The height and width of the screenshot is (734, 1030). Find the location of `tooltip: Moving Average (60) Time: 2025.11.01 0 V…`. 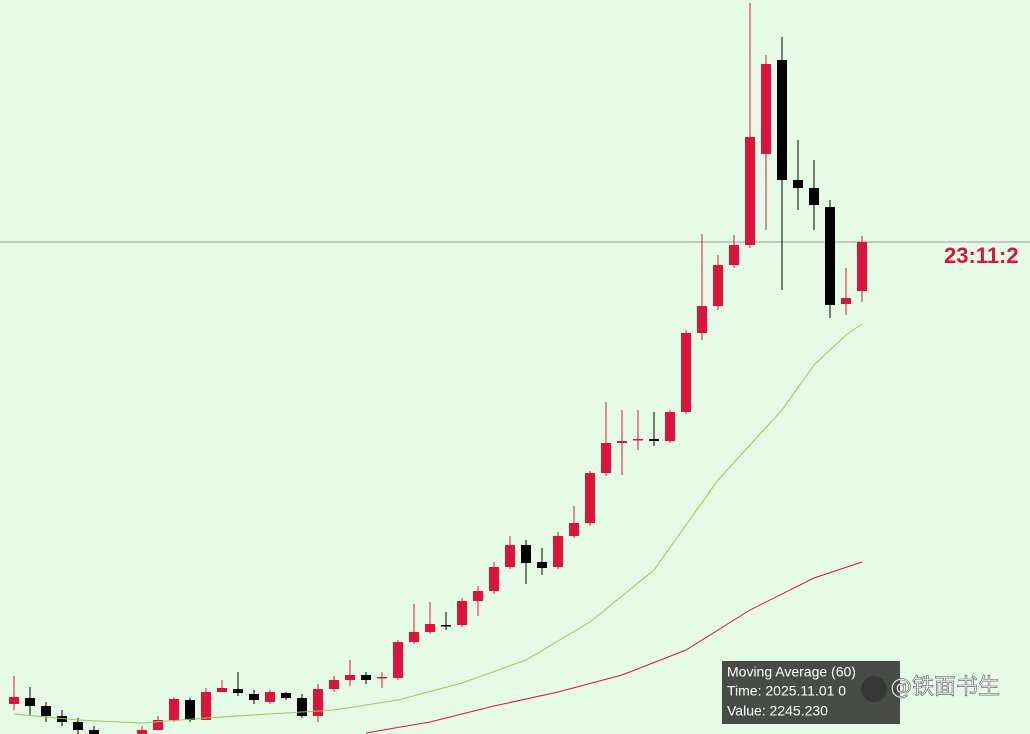

tooltip: Moving Average (60) Time: 2025.11.01 0 V… is located at coordinates (811, 692).